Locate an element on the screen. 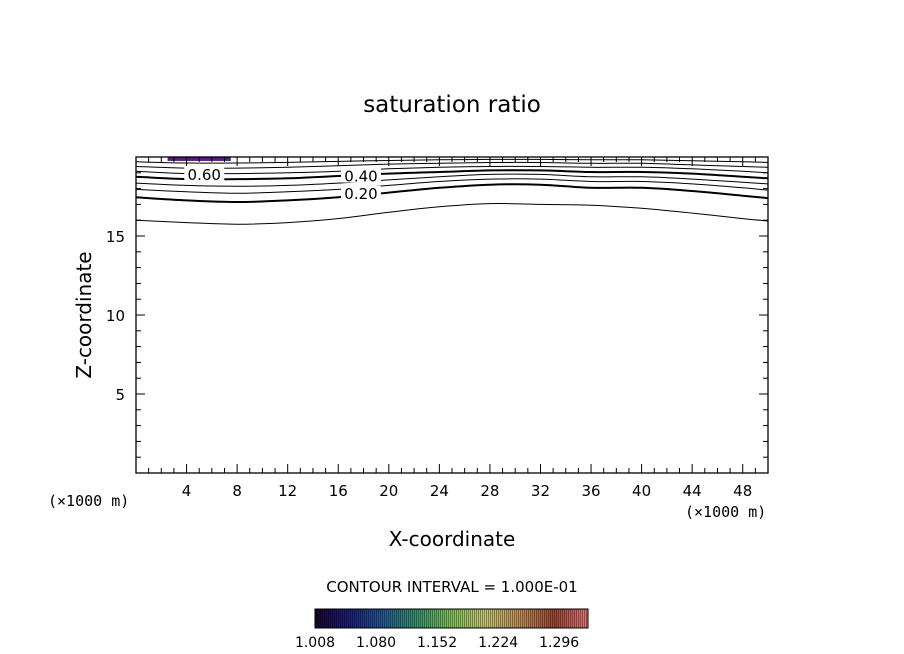  x-tick-label: 36 is located at coordinates (590, 491).